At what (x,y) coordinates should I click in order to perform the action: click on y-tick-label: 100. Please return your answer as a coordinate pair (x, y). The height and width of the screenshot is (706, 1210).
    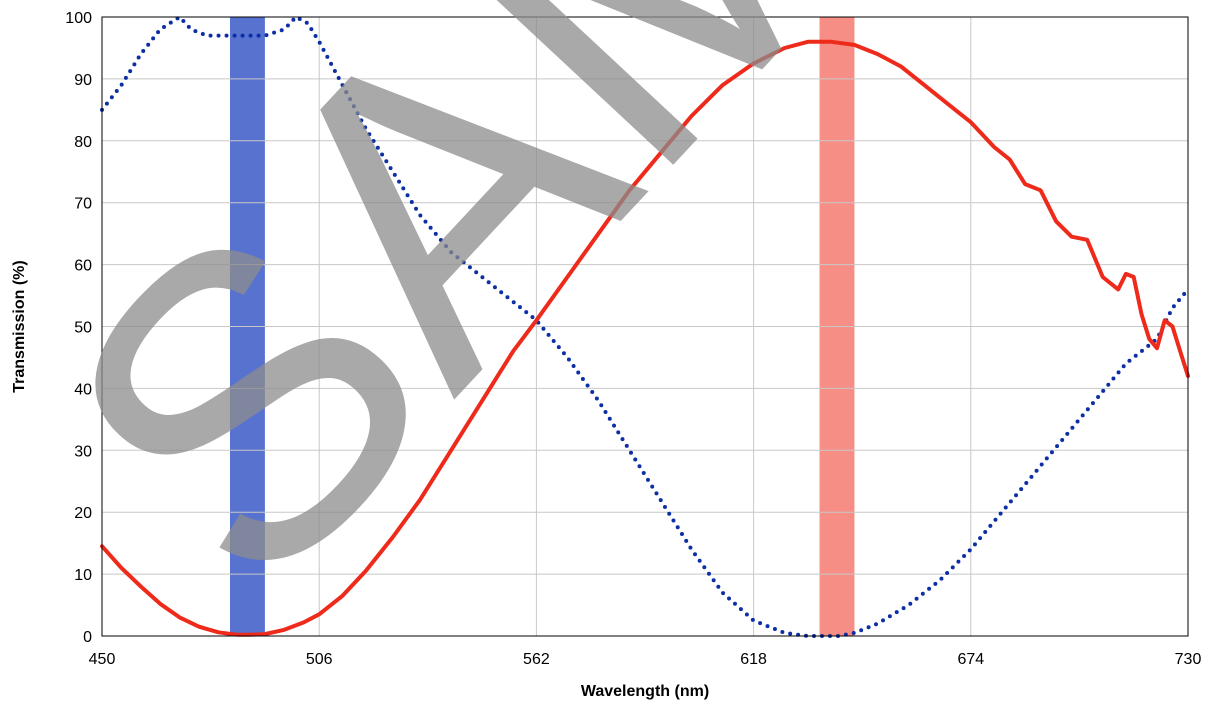
    Looking at the image, I should click on (78, 18).